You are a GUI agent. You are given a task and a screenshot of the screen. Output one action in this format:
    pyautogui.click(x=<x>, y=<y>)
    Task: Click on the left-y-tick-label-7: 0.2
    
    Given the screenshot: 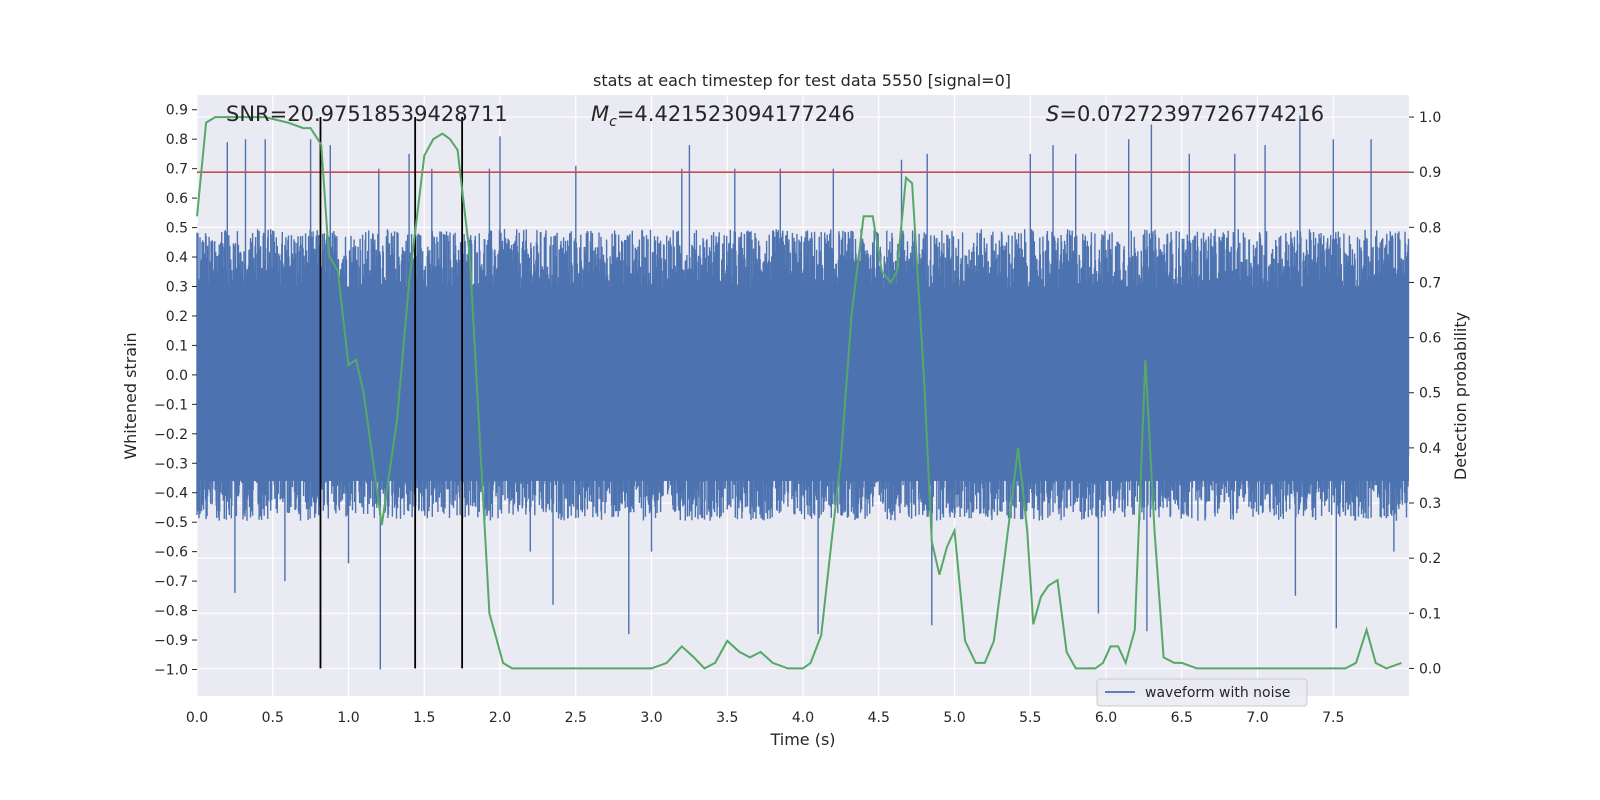 What is the action you would take?
    pyautogui.click(x=177, y=317)
    